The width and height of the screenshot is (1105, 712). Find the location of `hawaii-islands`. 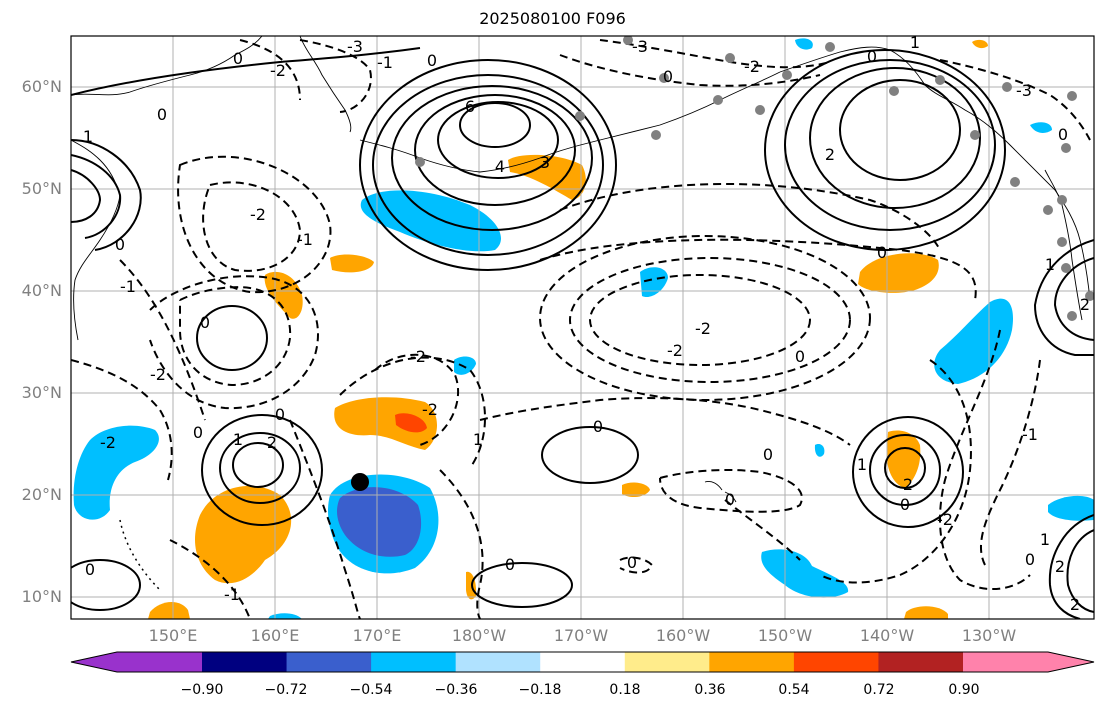

hawaii-islands is located at coordinates (720, 492).